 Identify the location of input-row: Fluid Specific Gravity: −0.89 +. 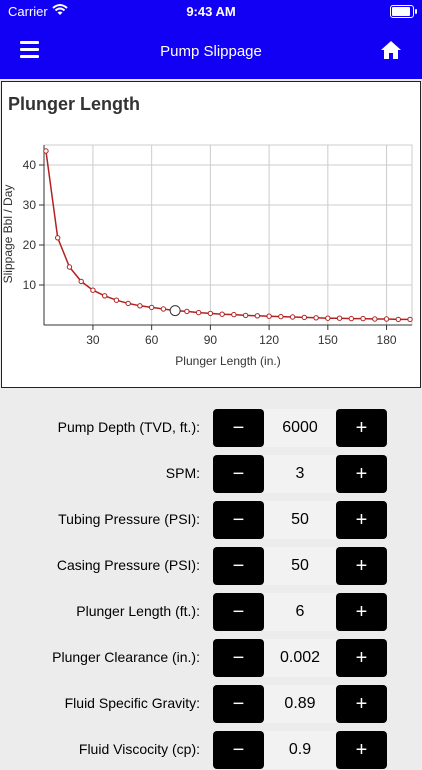
(211, 704).